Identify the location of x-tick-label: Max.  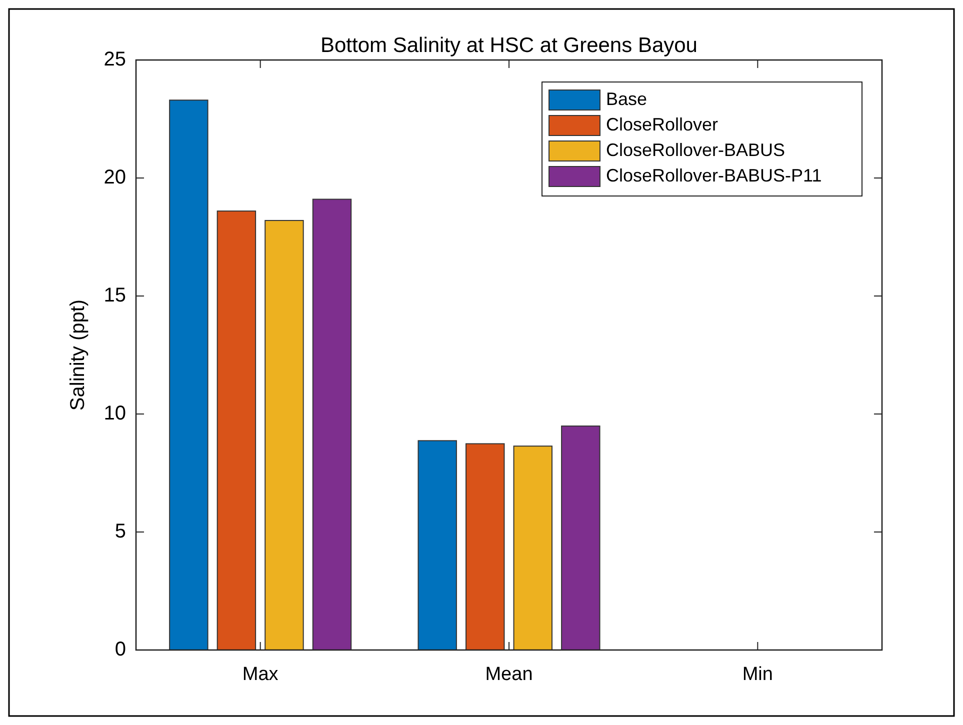
(260, 674).